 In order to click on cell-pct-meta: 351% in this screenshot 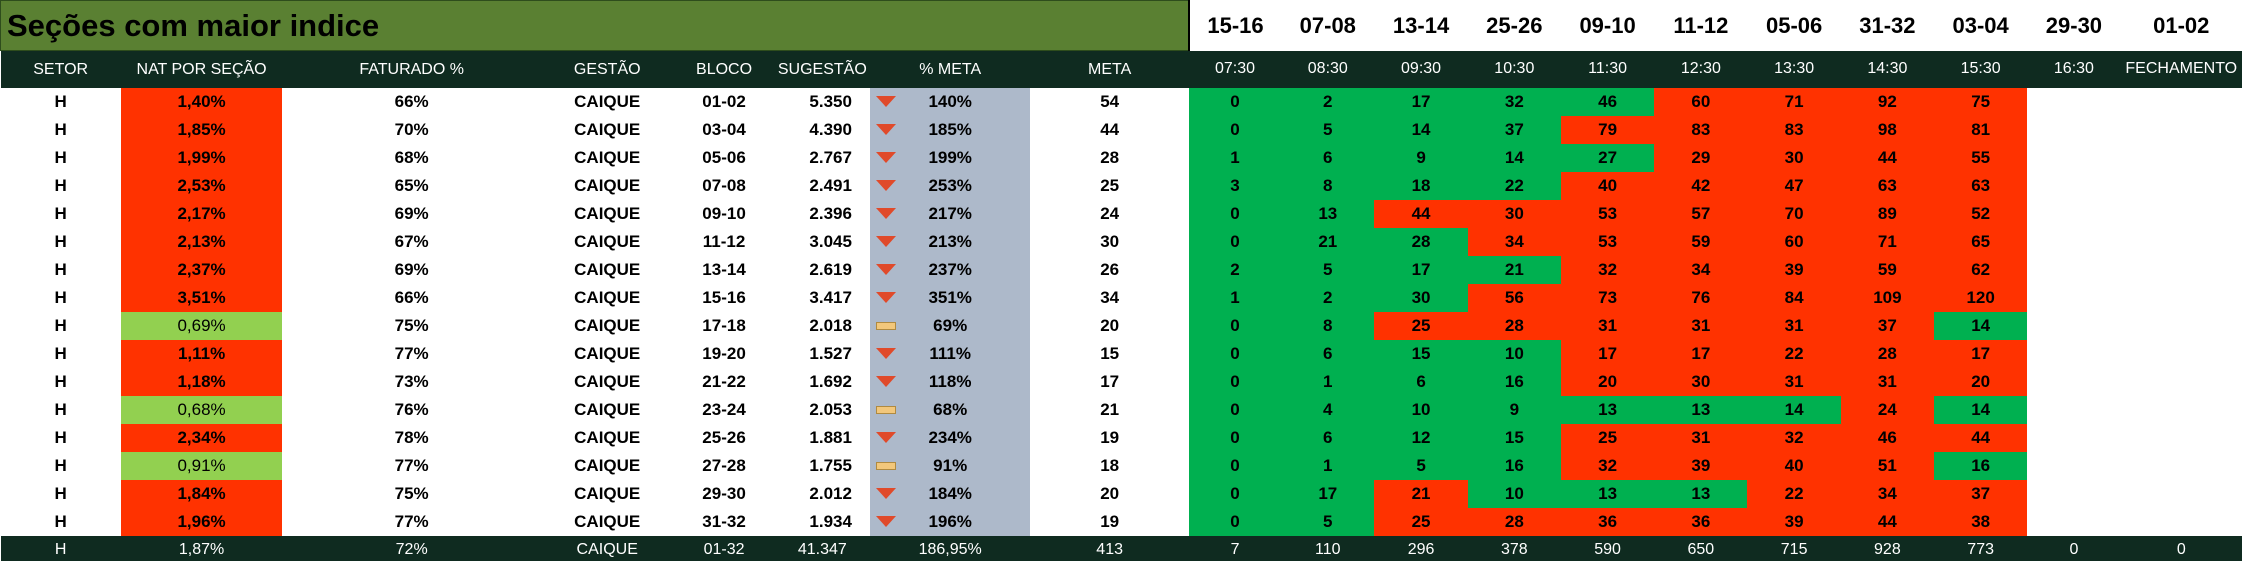, I will do `click(950, 298)`.